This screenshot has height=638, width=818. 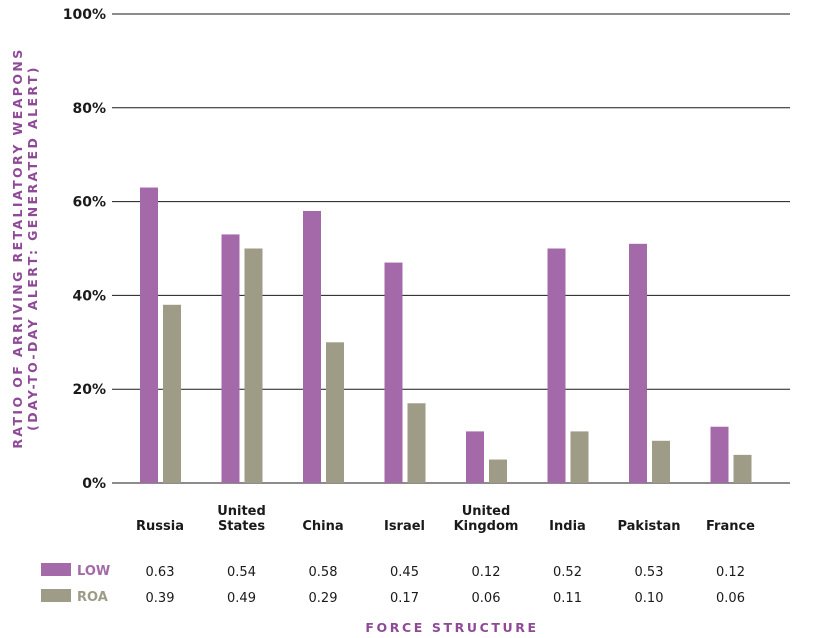 What do you see at coordinates (230, 358) in the screenshot?
I see `bar-low-united-states` at bounding box center [230, 358].